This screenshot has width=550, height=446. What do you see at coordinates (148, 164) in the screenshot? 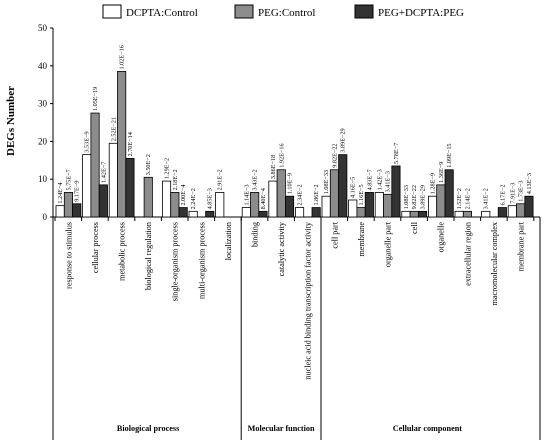
I see `bar-label-3-1: 3.50E−2` at bounding box center [148, 164].